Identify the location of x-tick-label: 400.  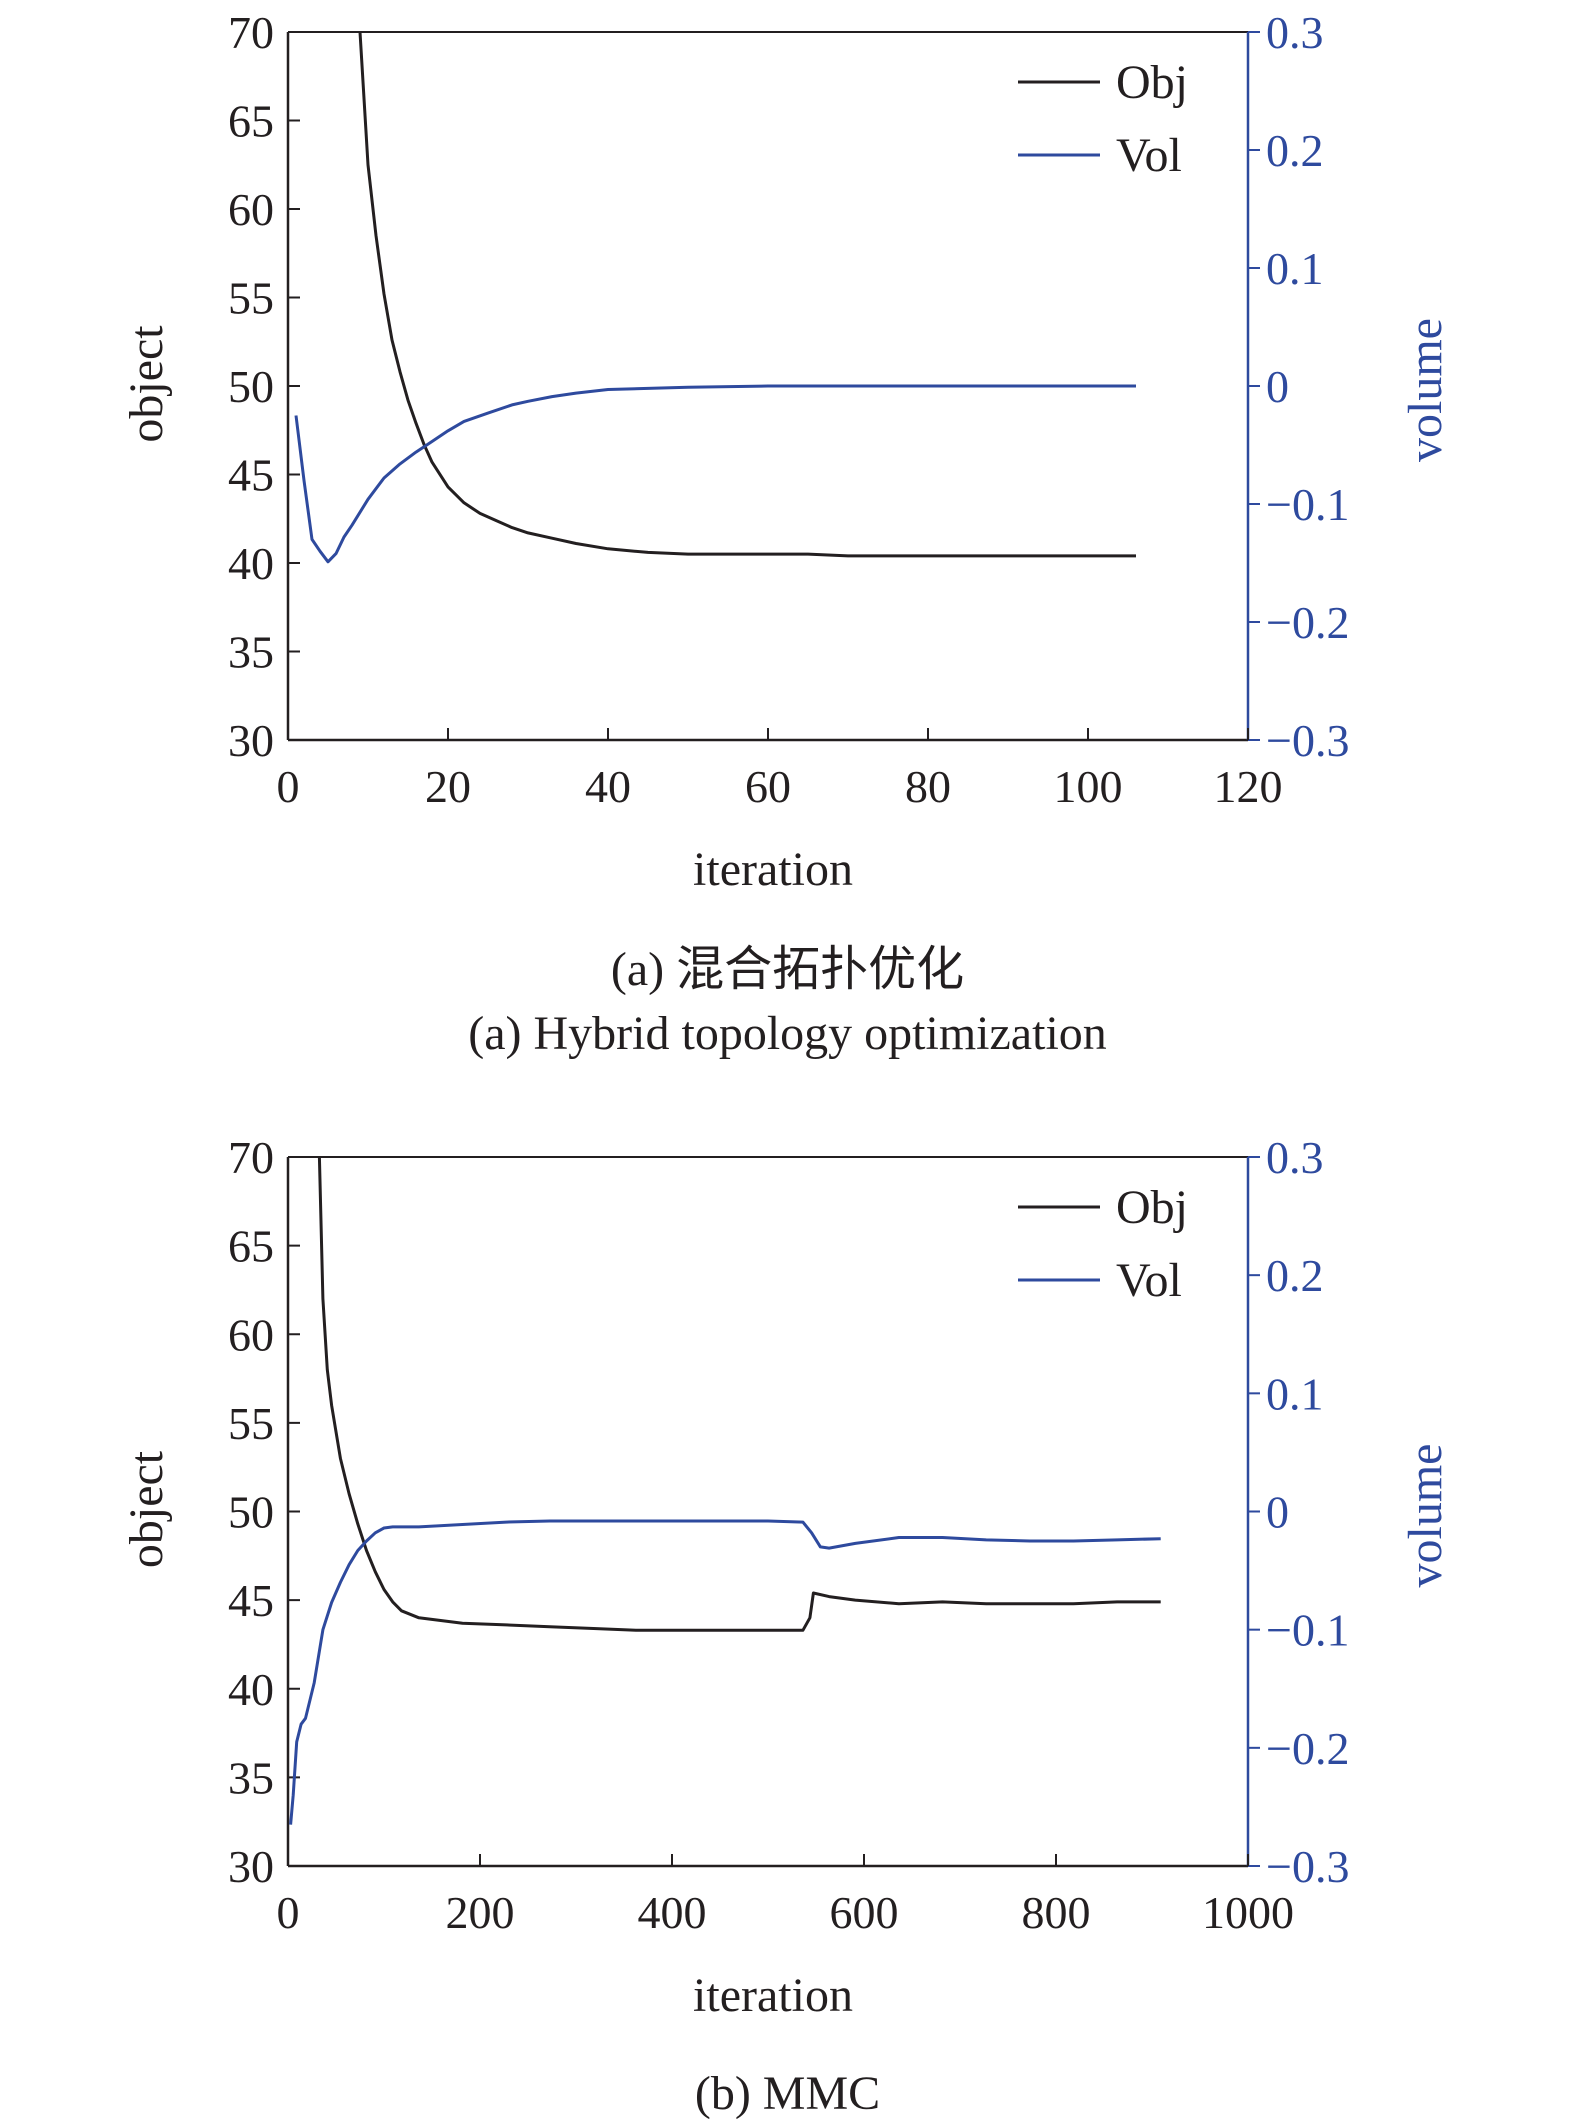
(672, 1912).